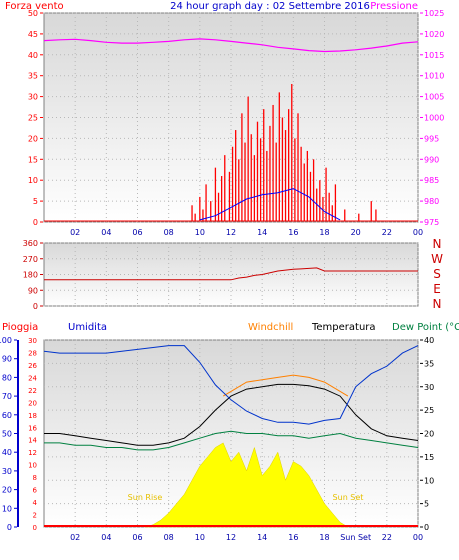  What do you see at coordinates (324, 537) in the screenshot?
I see `panel3-x-tick-label: 18` at bounding box center [324, 537].